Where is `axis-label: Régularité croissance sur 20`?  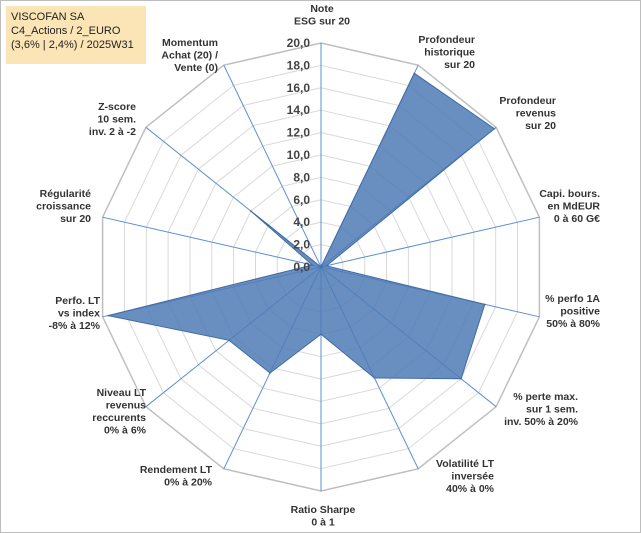 axis-label: Régularité croissance sur 20 is located at coordinates (63, 206).